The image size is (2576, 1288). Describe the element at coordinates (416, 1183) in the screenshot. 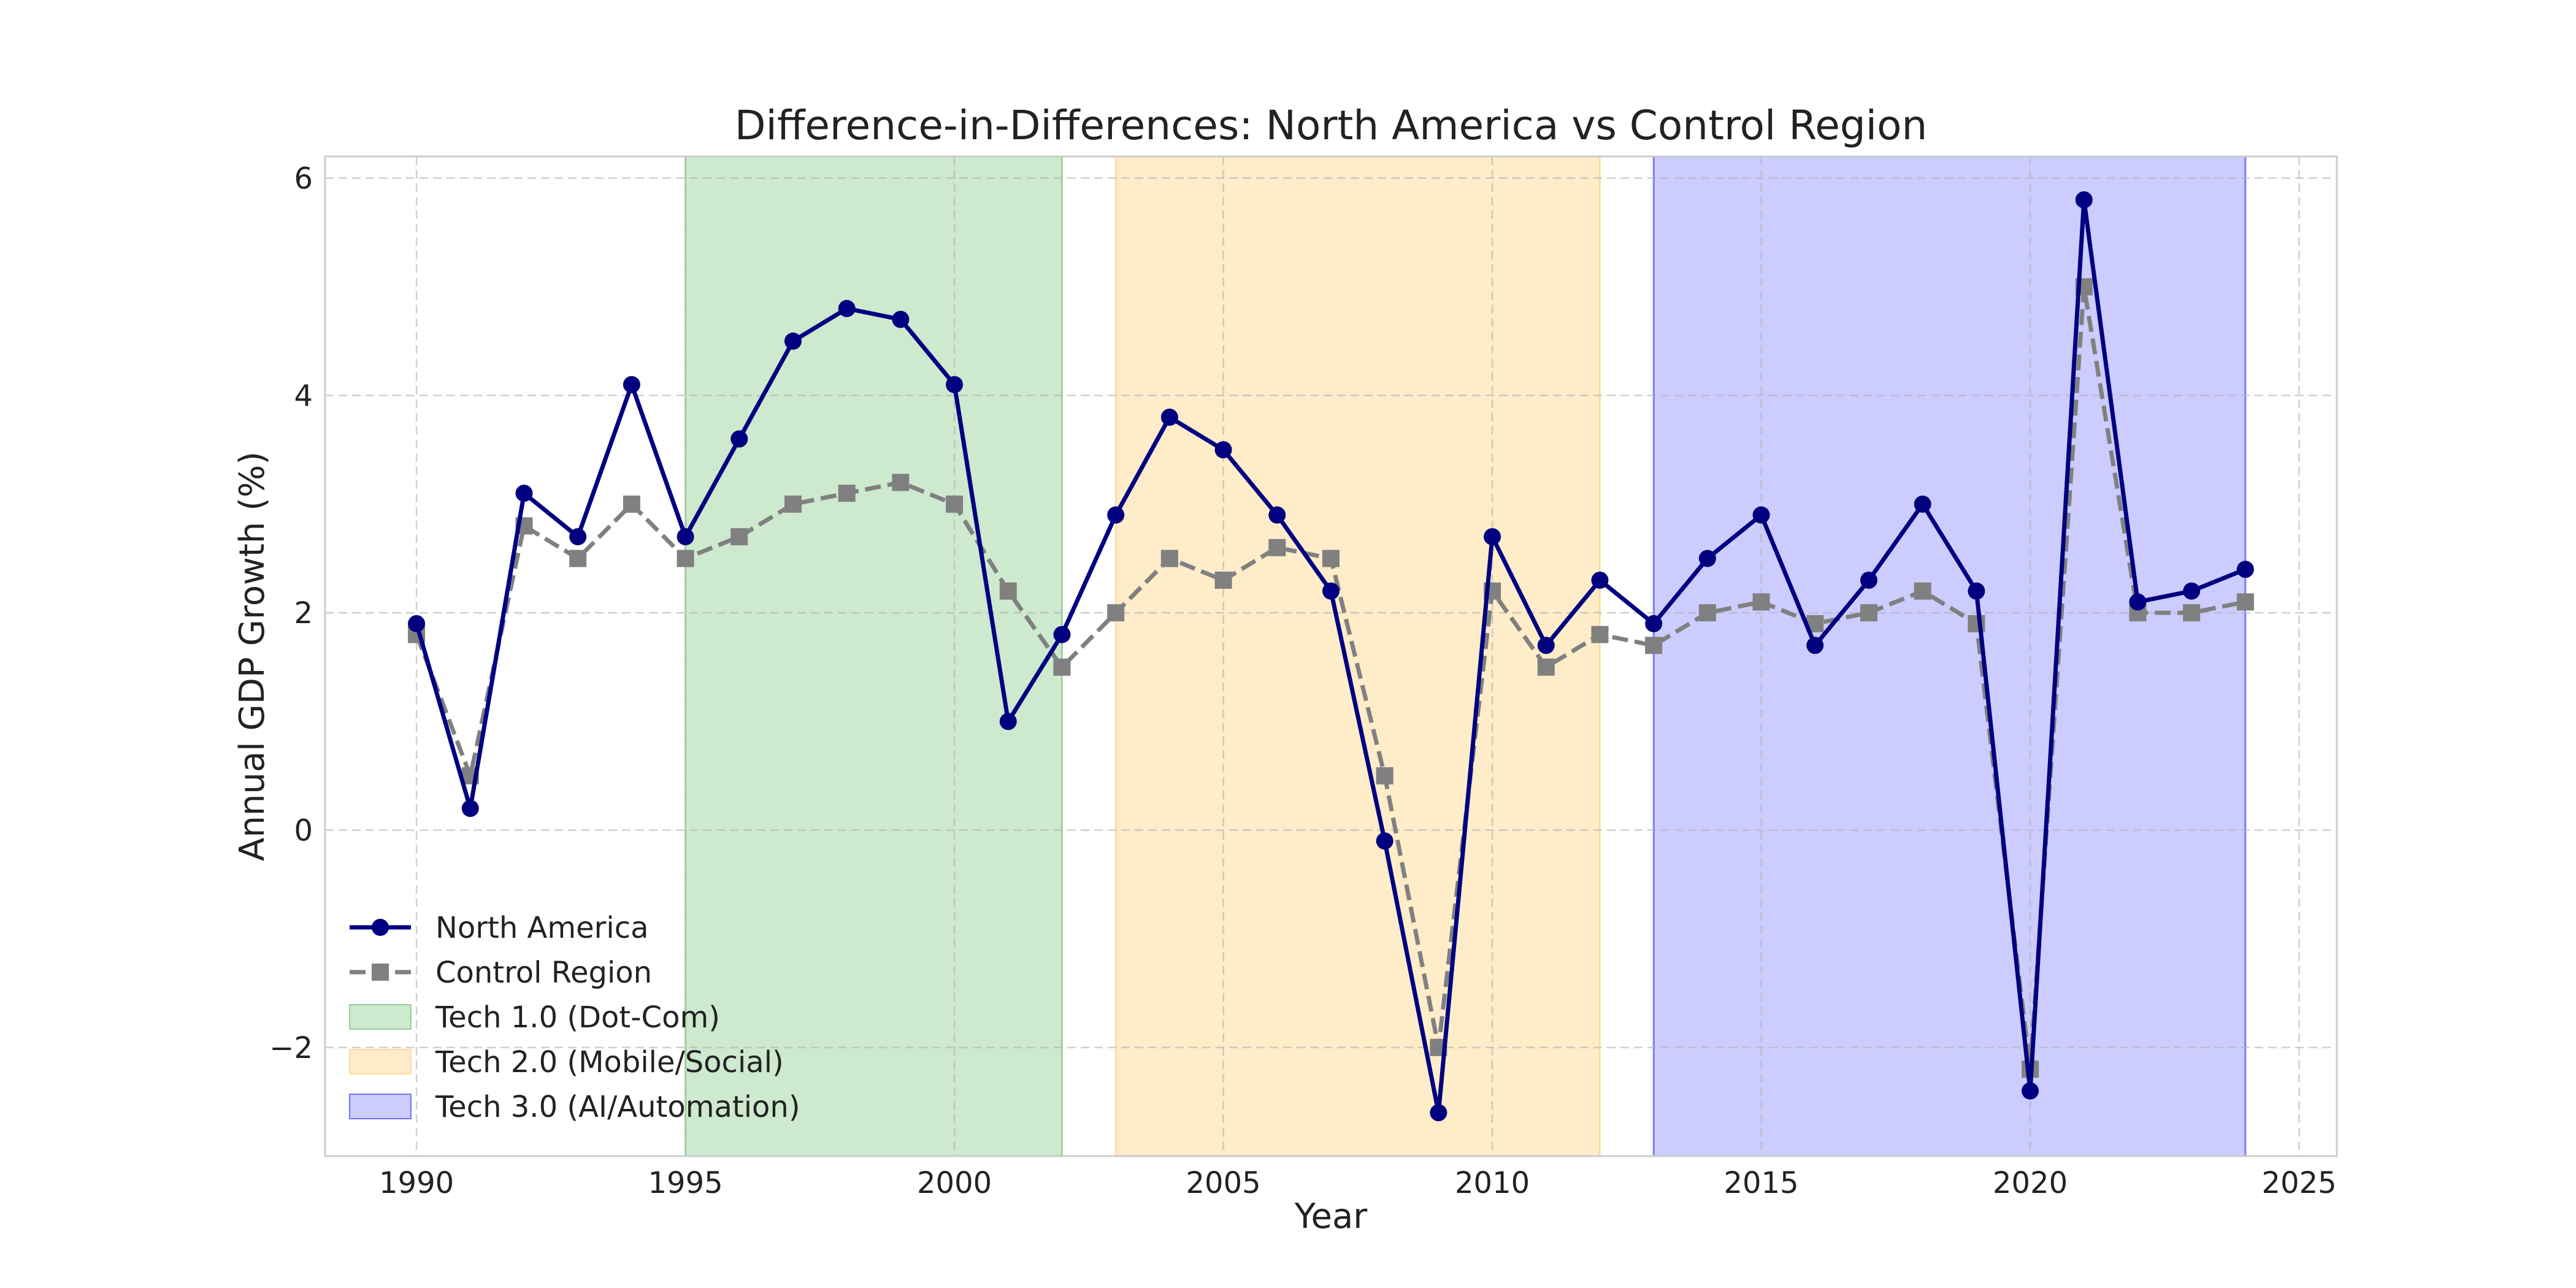

I see `x-tick-label-1990: 1990` at that location.